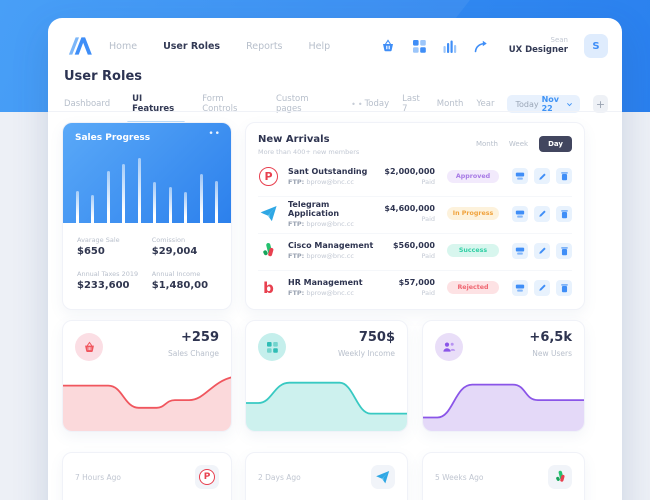  I want to click on row-name: Cisco Management, so click(331, 245).